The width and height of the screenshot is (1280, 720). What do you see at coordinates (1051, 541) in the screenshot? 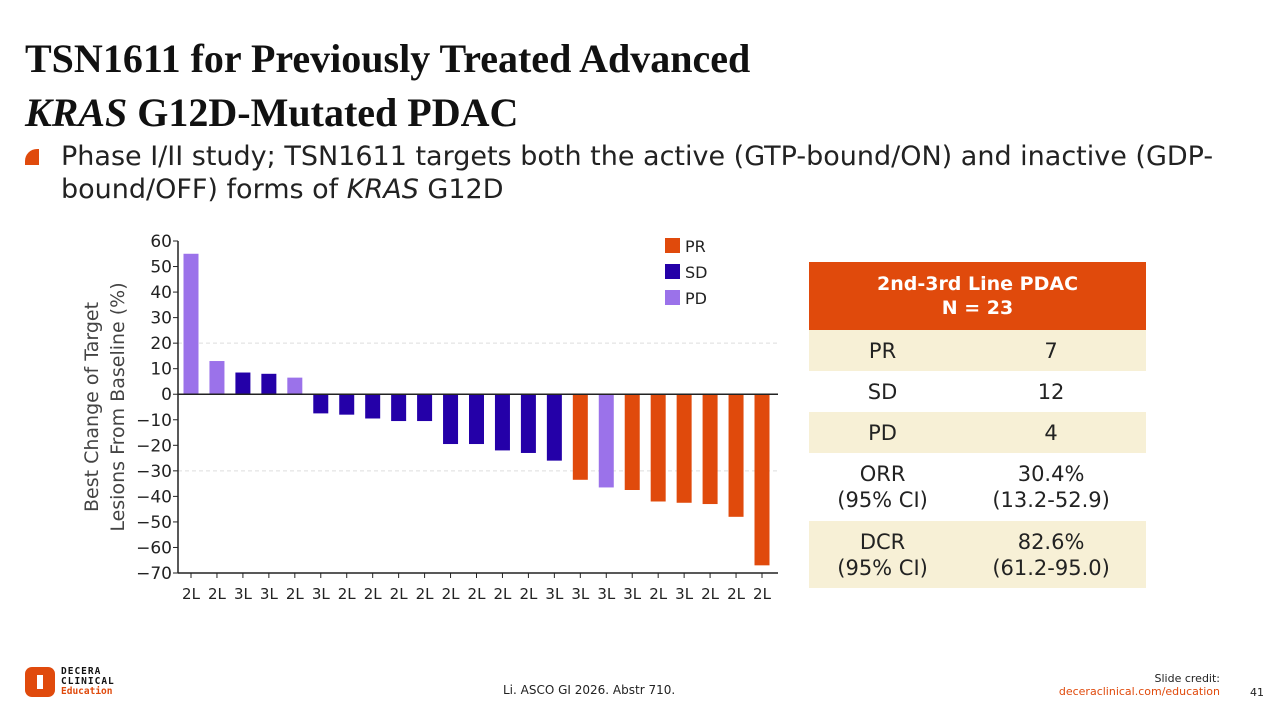
I see `dcr-value: 82.6%` at bounding box center [1051, 541].